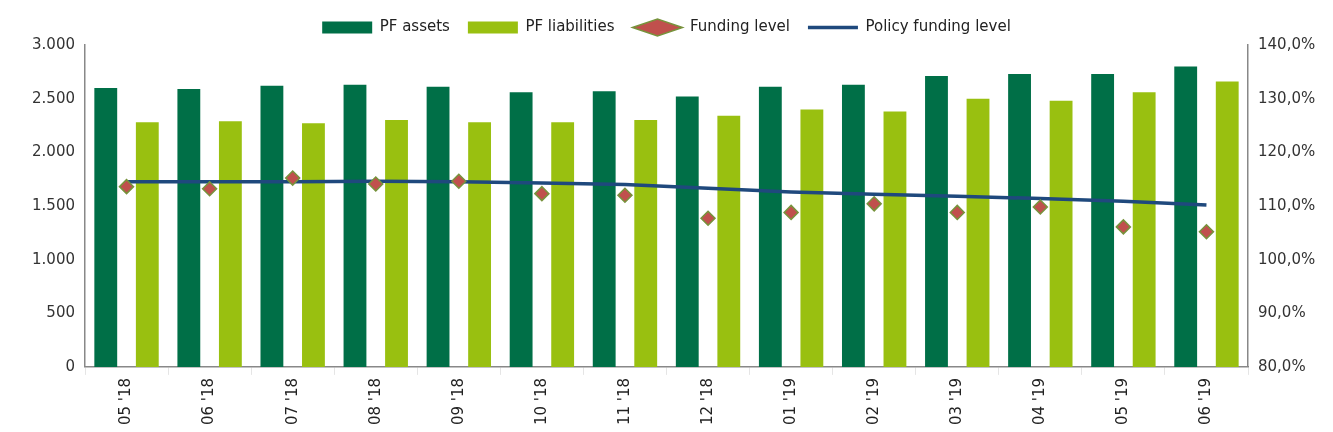 This screenshot has height=432, width=1333. I want to click on x-tick-label: 05 '19, so click(1122, 401).